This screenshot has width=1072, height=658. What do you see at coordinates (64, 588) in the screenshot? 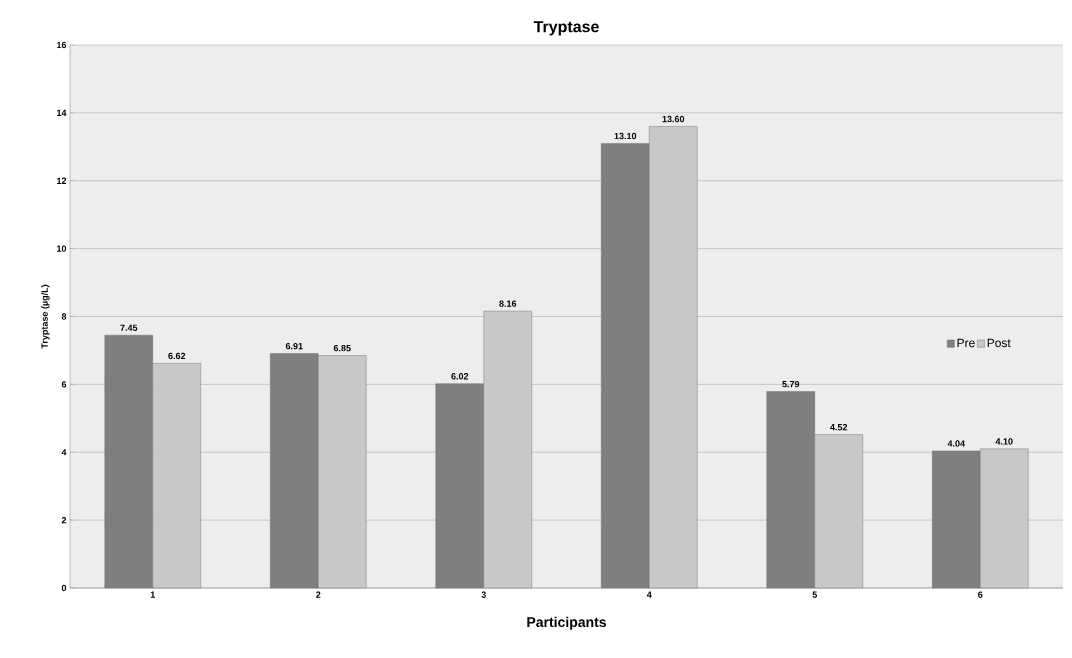
I see `y-tick-label: 0` at bounding box center [64, 588].